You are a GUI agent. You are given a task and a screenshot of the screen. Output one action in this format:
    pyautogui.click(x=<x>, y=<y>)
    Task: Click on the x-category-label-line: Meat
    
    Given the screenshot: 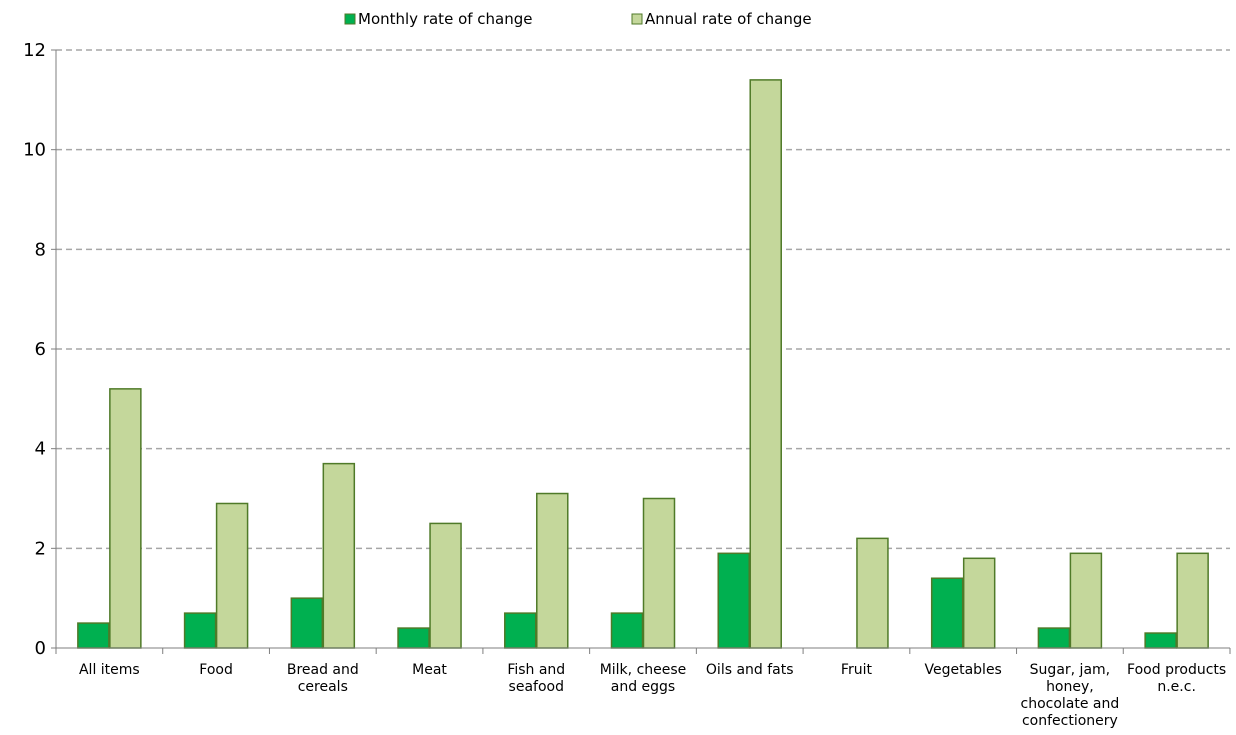 What is the action you would take?
    pyautogui.click(x=429, y=670)
    